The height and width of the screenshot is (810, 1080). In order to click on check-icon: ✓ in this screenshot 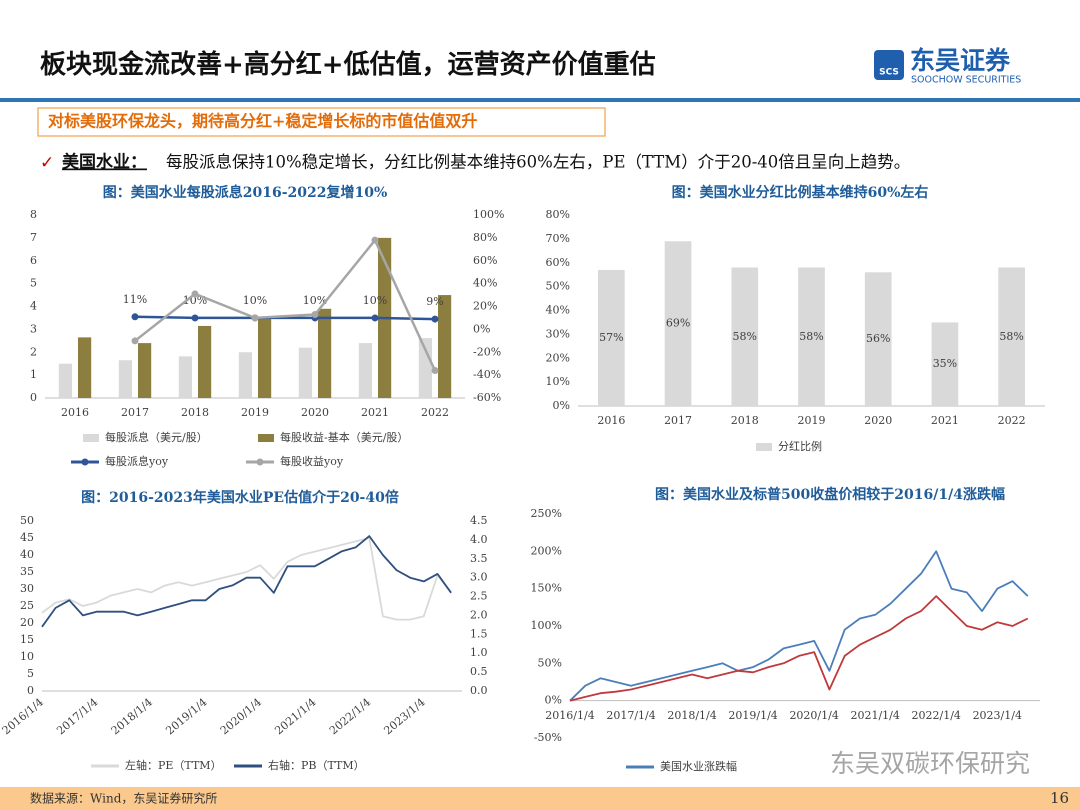, I will do `click(47, 163)`.